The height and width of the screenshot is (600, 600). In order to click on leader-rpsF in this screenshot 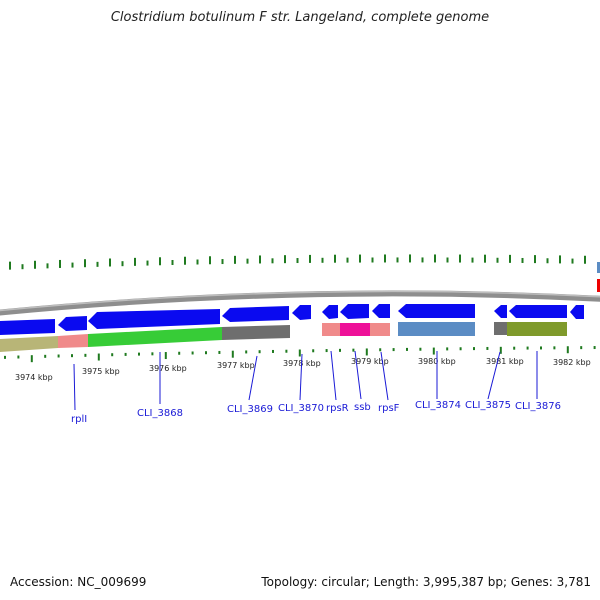, I will do `click(384, 376)`.